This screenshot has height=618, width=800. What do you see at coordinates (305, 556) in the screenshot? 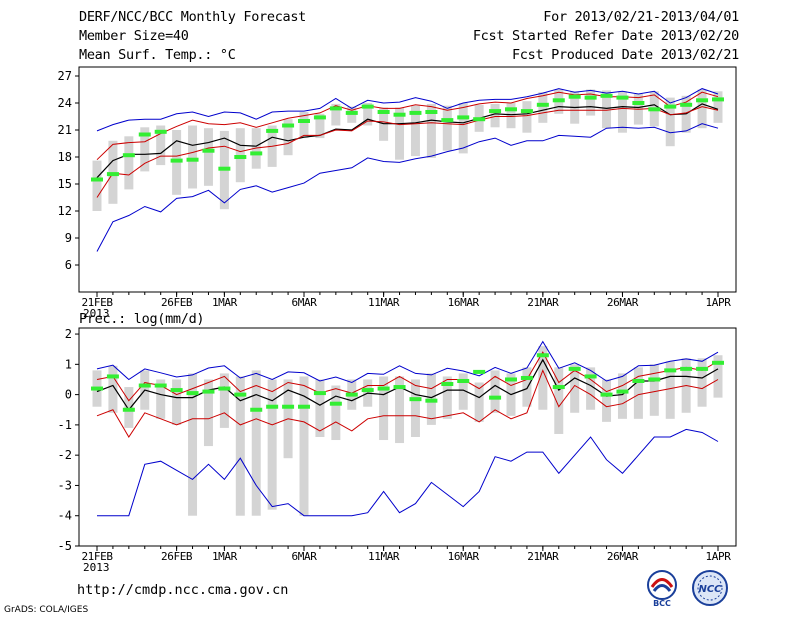
I see `x-tick-label: 6MAR` at bounding box center [305, 556].